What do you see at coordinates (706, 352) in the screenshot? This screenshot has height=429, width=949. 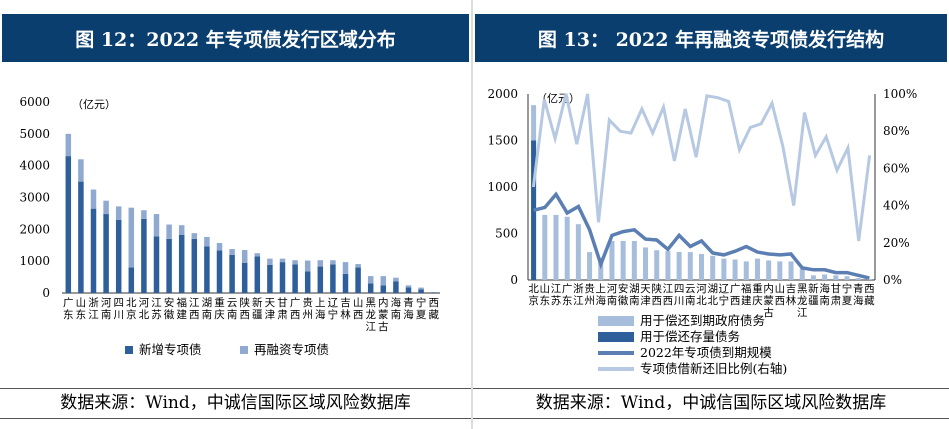 I see `legend-label: 2022年专项债到期规模` at bounding box center [706, 352].